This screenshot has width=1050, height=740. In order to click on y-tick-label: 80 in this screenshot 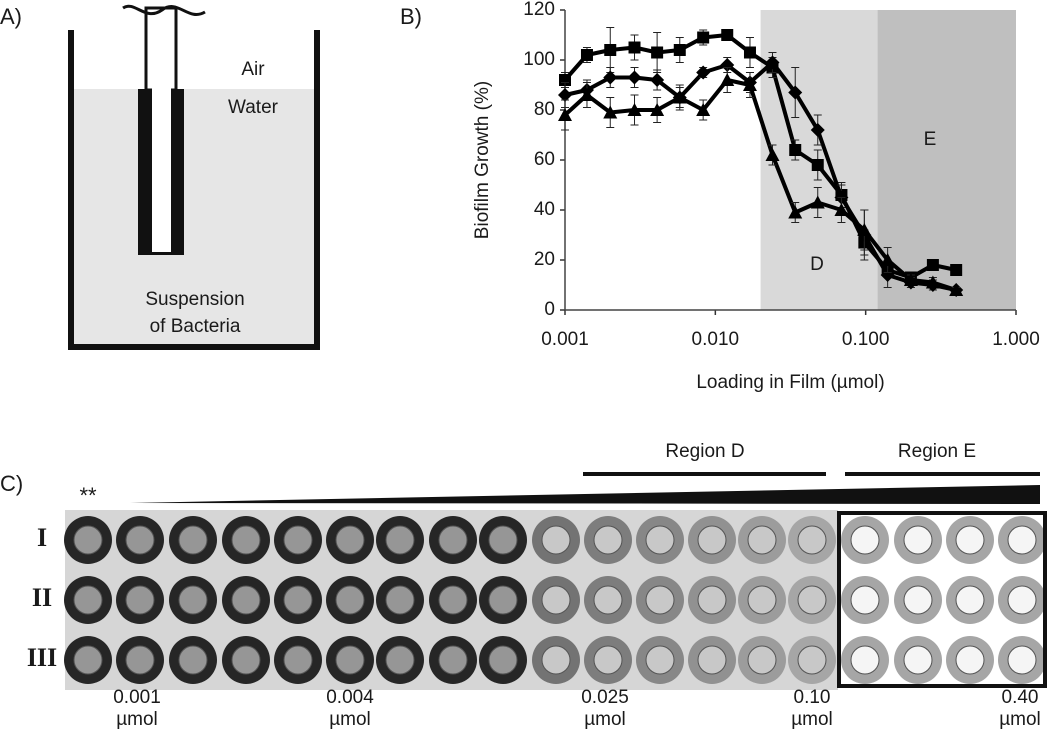, I will do `click(544, 109)`.